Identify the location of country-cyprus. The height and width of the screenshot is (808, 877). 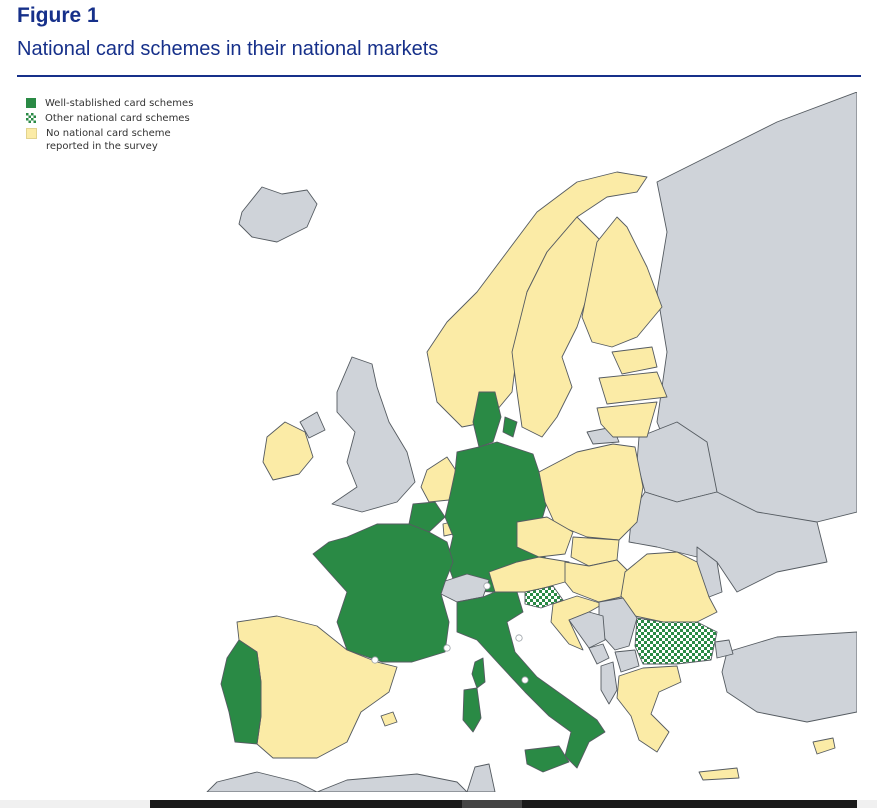
(824, 746).